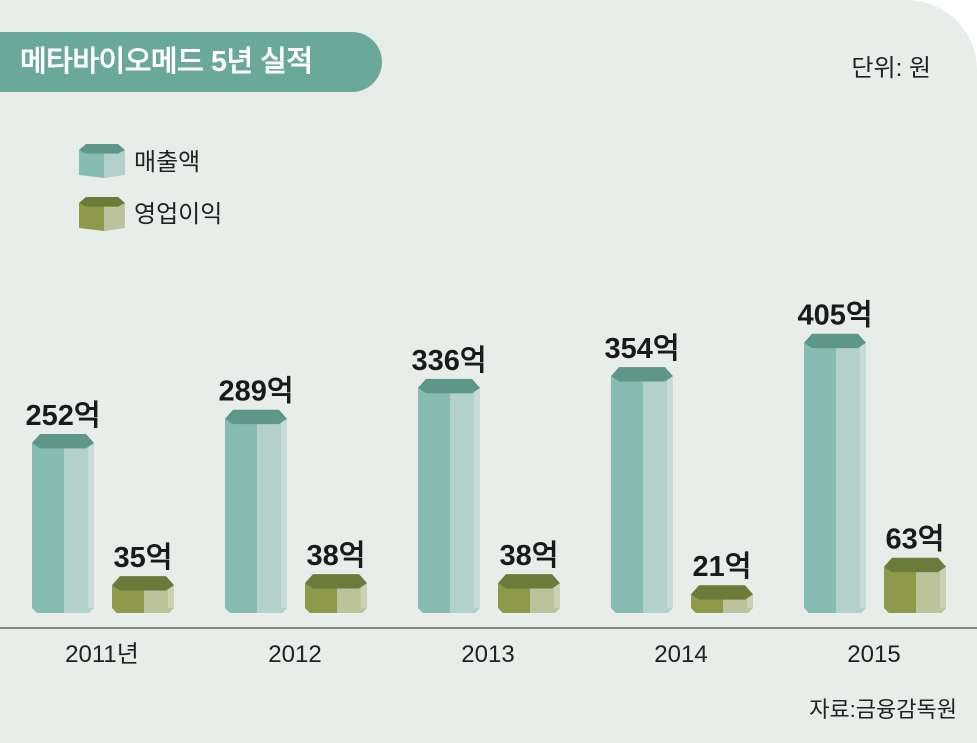 The height and width of the screenshot is (743, 977). What do you see at coordinates (915, 539) in the screenshot?
I see `data-label-profit-5: 63억` at bounding box center [915, 539].